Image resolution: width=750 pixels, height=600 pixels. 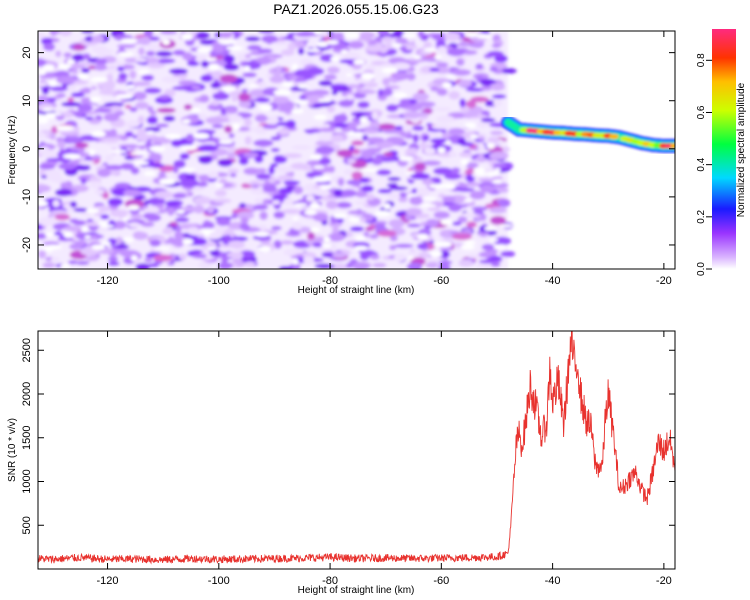 What do you see at coordinates (613, 136) in the screenshot?
I see `ridge-peak` at bounding box center [613, 136].